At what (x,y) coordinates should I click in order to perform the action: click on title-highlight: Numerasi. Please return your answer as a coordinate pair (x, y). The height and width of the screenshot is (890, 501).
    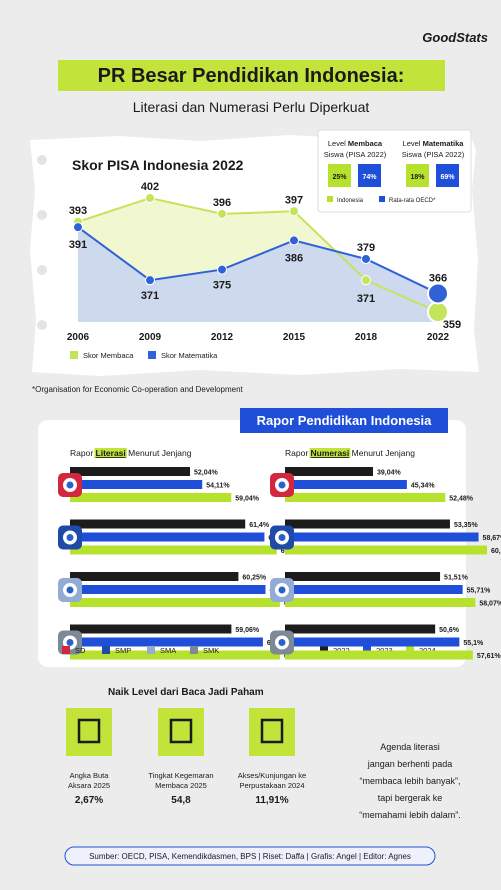
    Looking at the image, I should click on (330, 453).